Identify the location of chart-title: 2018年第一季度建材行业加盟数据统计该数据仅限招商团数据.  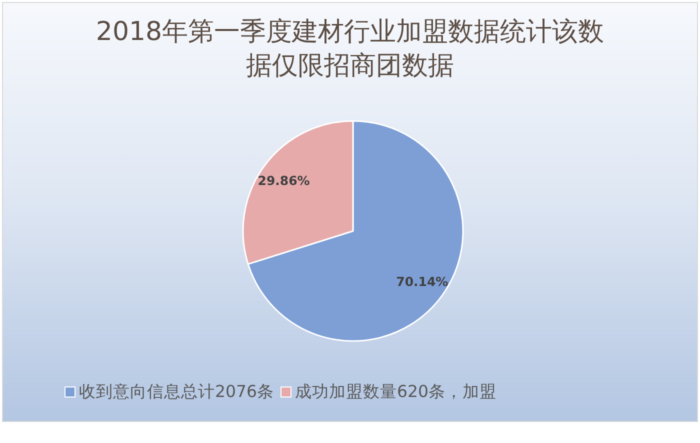
(350, 49).